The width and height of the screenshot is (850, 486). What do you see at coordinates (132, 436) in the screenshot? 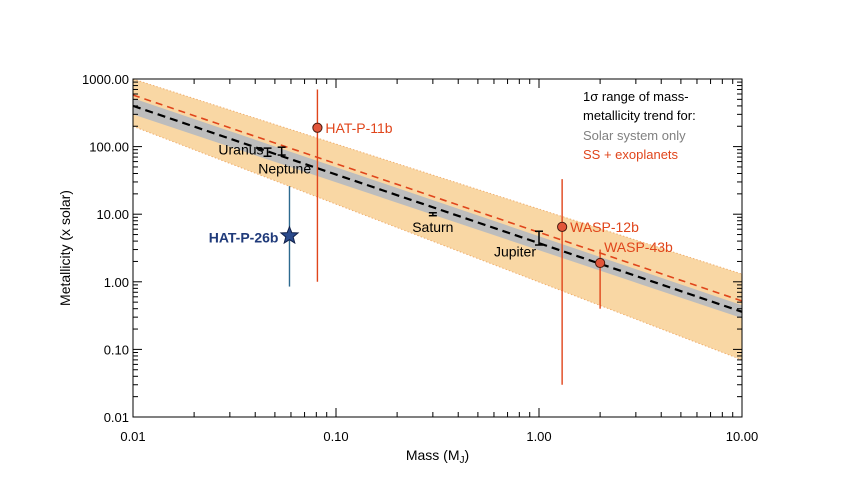
I see `x-tick-label: 0.01` at bounding box center [132, 436].